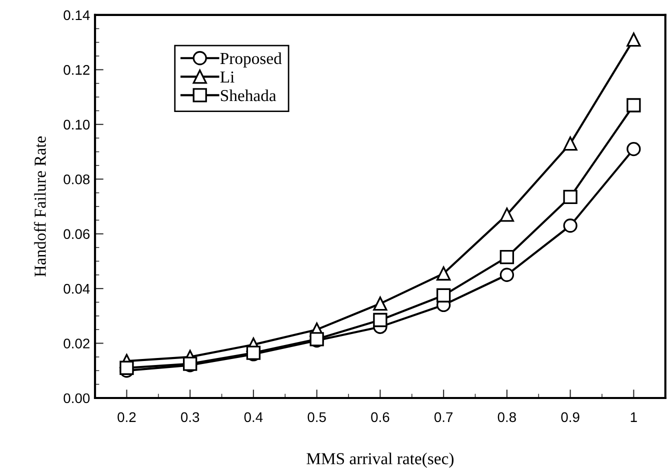 This screenshot has width=671, height=468. What do you see at coordinates (77, 234) in the screenshot?
I see `y-tick-label: 0.06` at bounding box center [77, 234].